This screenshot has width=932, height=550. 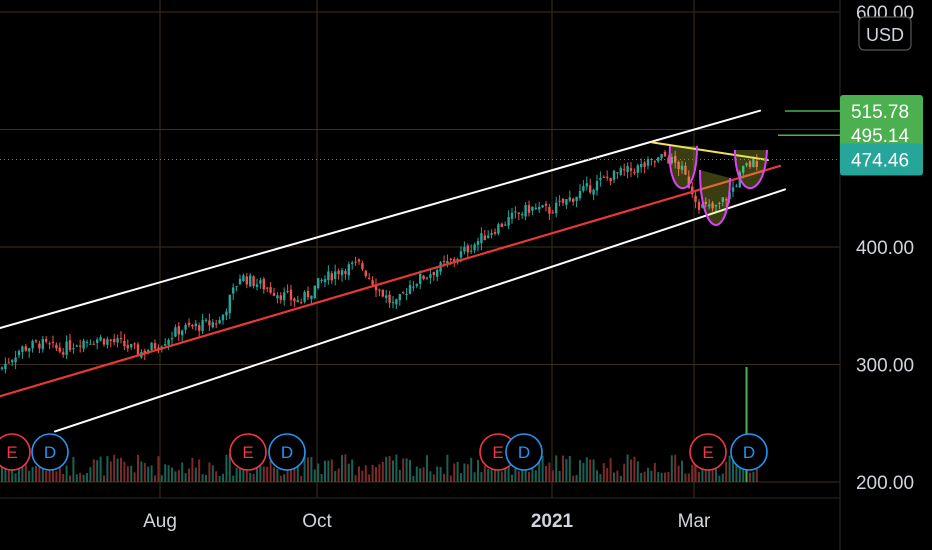 I want to click on currency-button: USD, so click(x=885, y=33).